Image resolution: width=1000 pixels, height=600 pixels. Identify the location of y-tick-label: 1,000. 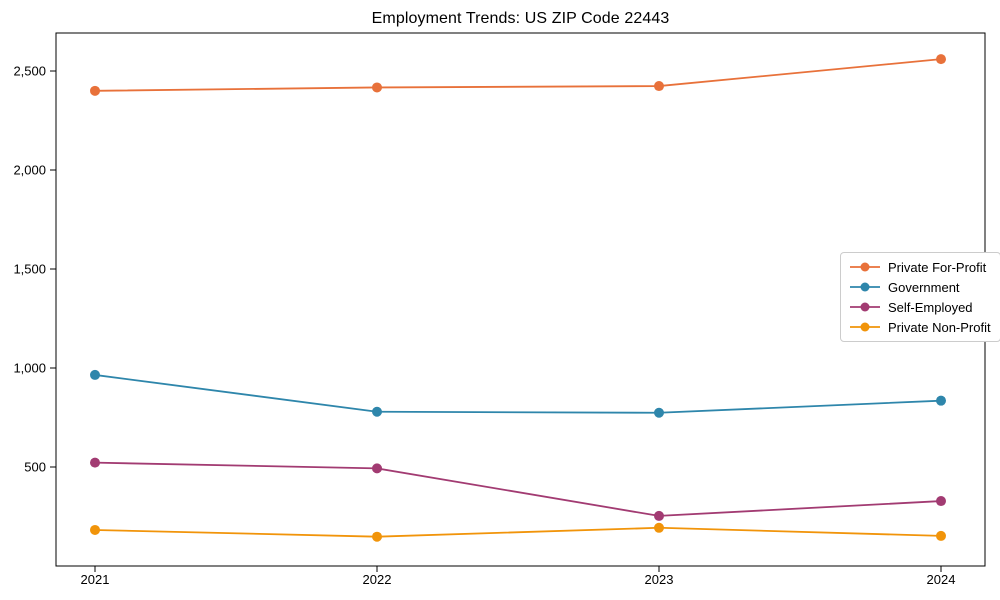
(29, 368).